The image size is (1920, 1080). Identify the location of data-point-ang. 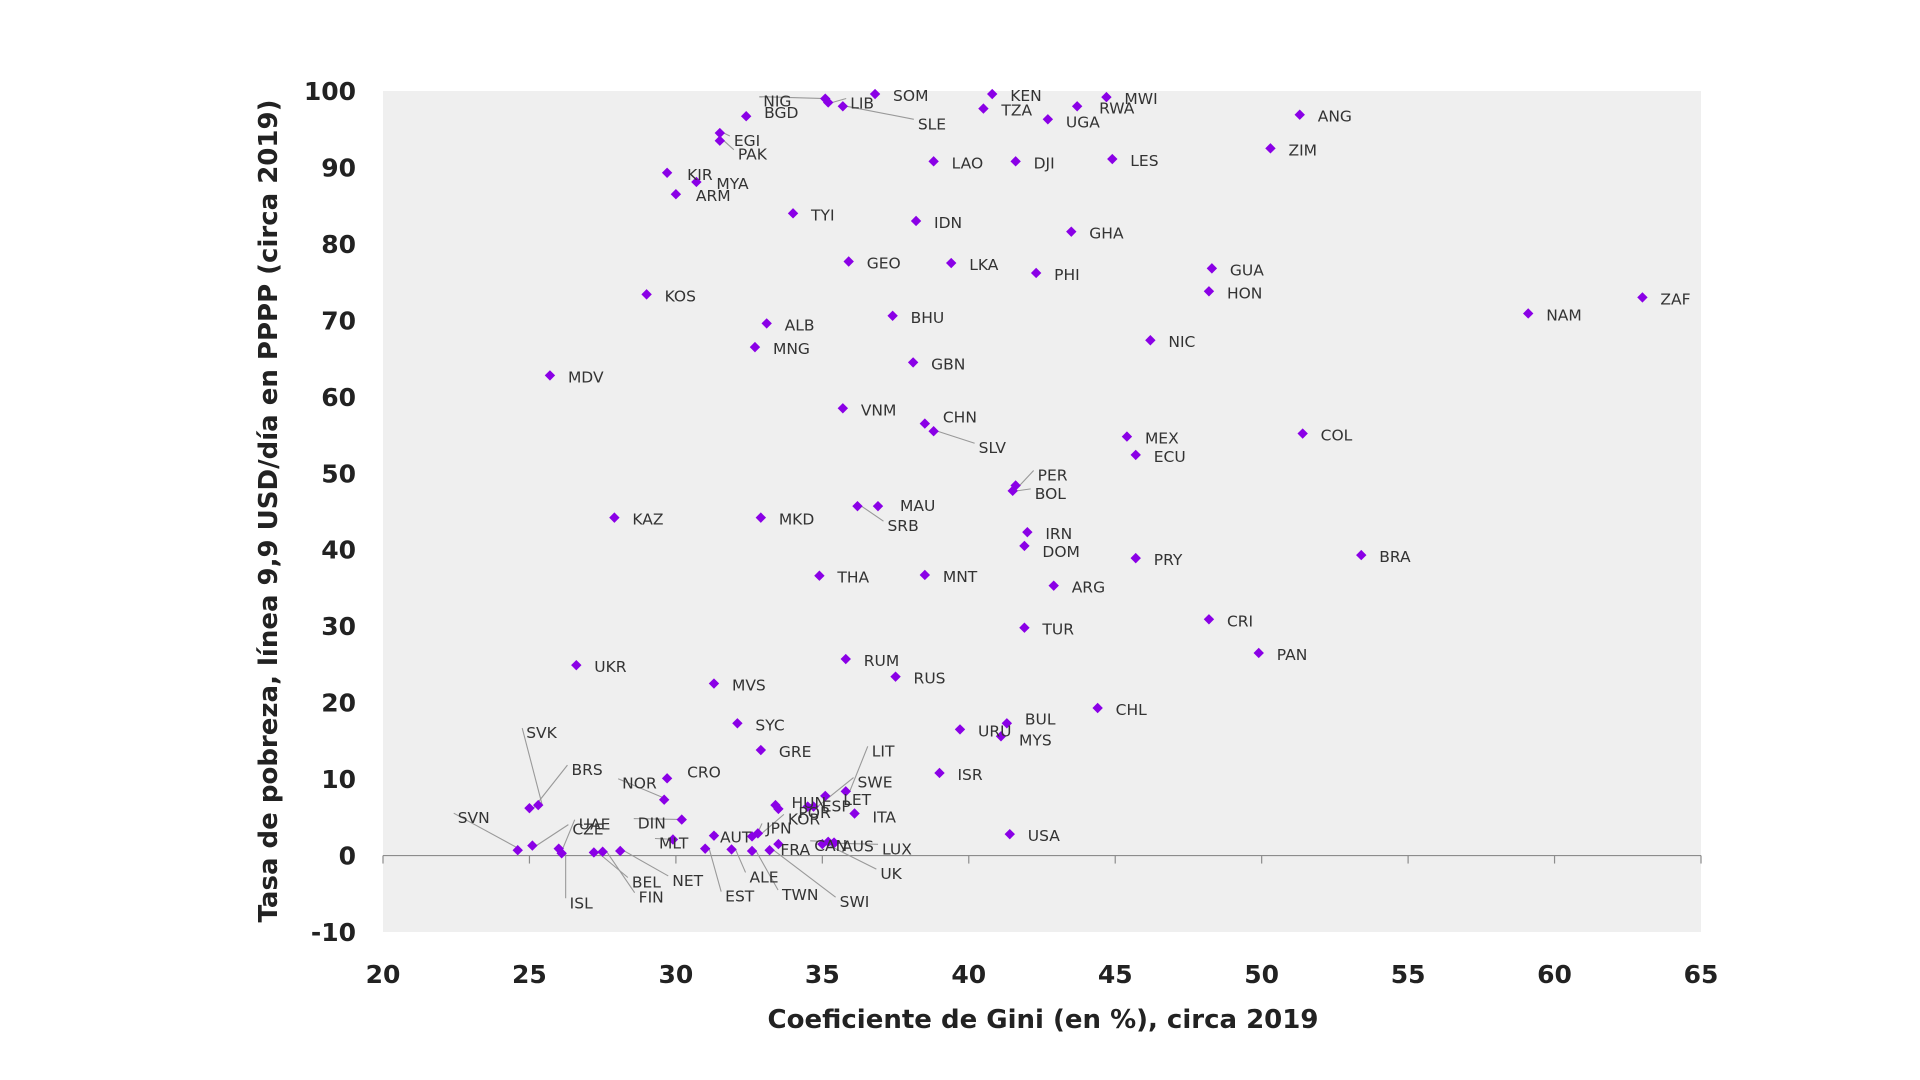
(1299, 114).